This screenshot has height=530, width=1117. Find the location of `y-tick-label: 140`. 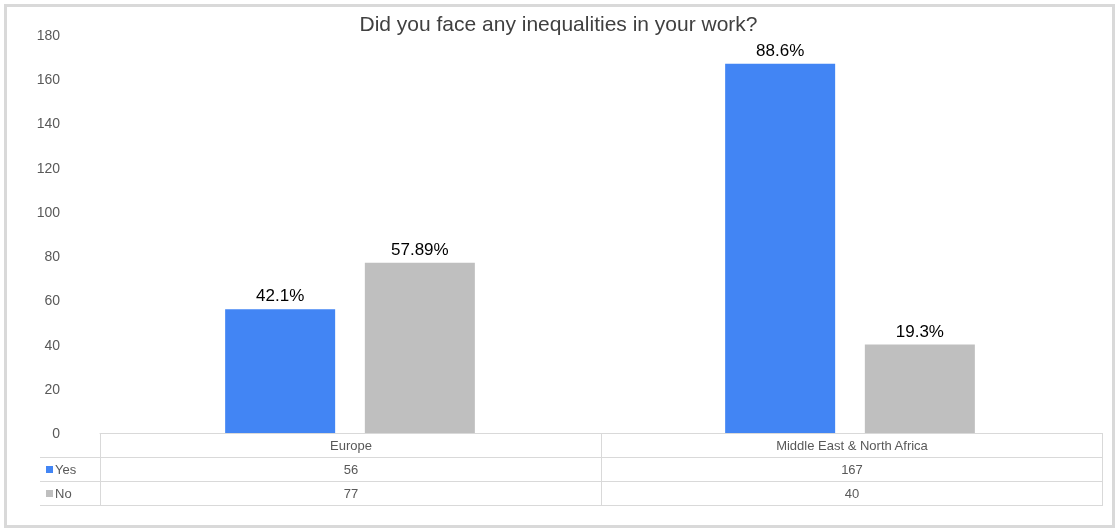

y-tick-label: 140 is located at coordinates (48, 123).